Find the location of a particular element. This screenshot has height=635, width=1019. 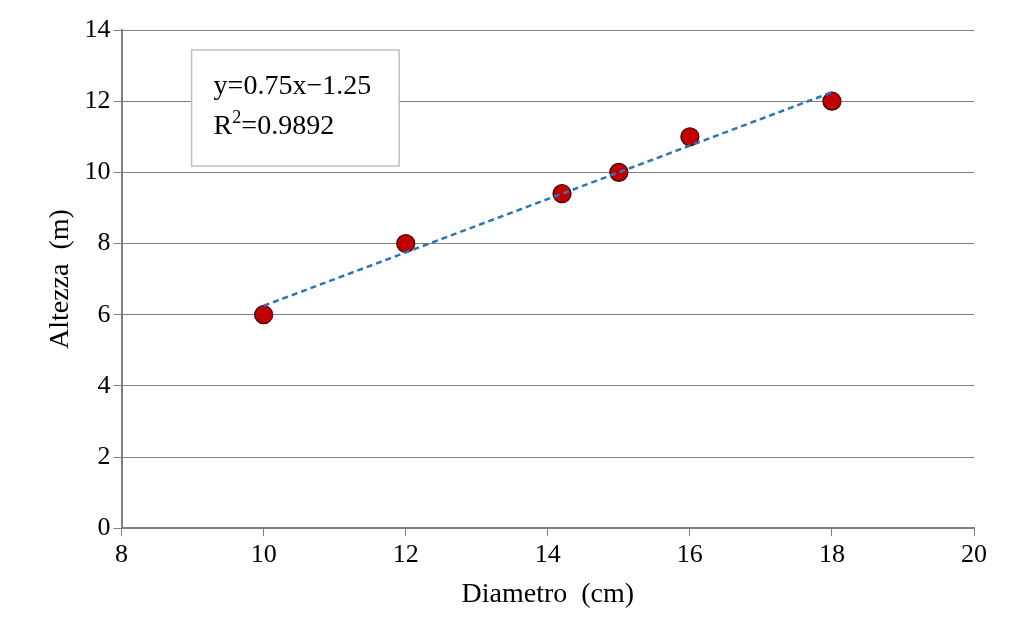

y-tick-label: 10 is located at coordinates (97, 171).